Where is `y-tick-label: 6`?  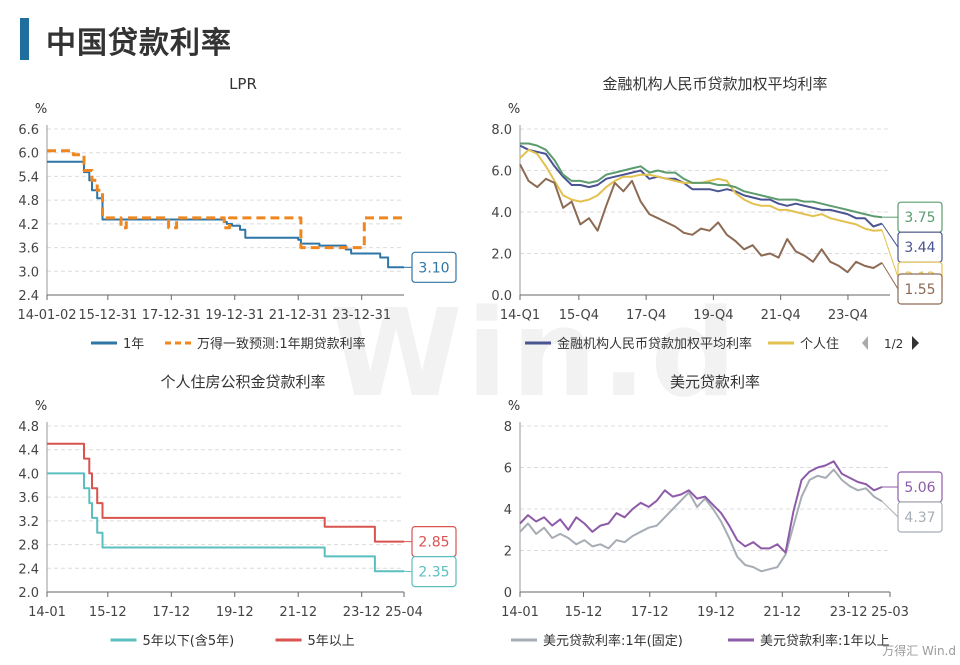
y-tick-label: 6 is located at coordinates (508, 469).